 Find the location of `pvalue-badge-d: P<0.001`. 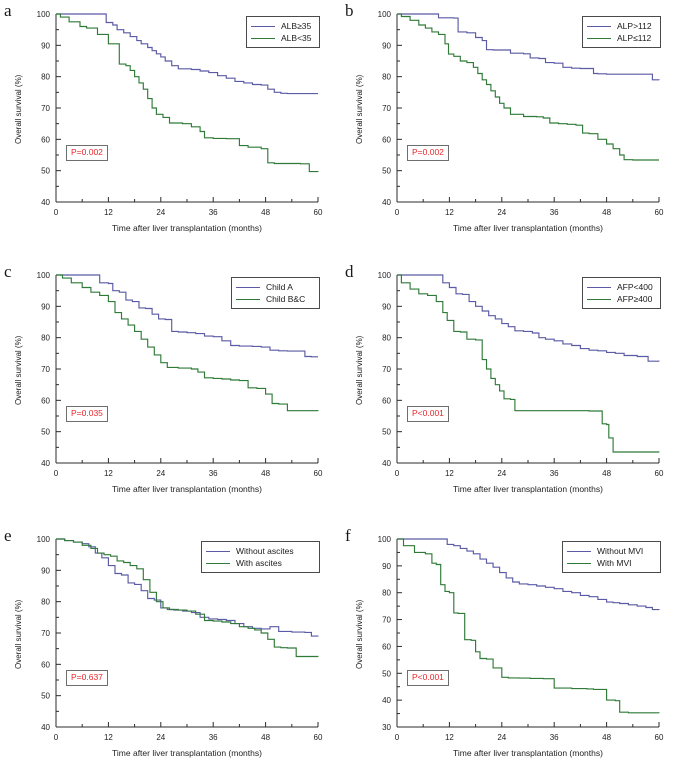

pvalue-badge-d: P<0.001 is located at coordinates (428, 414).